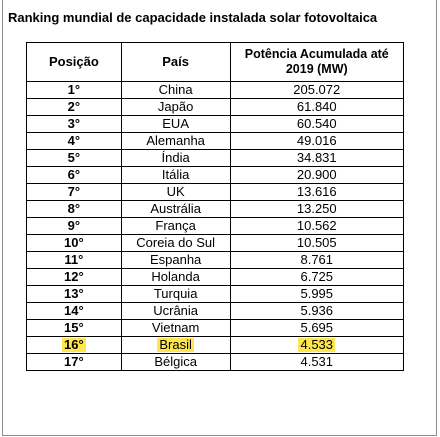 This screenshot has height=437, width=440. What do you see at coordinates (74, 344) in the screenshot?
I see `position-cell-text: 16°` at bounding box center [74, 344].